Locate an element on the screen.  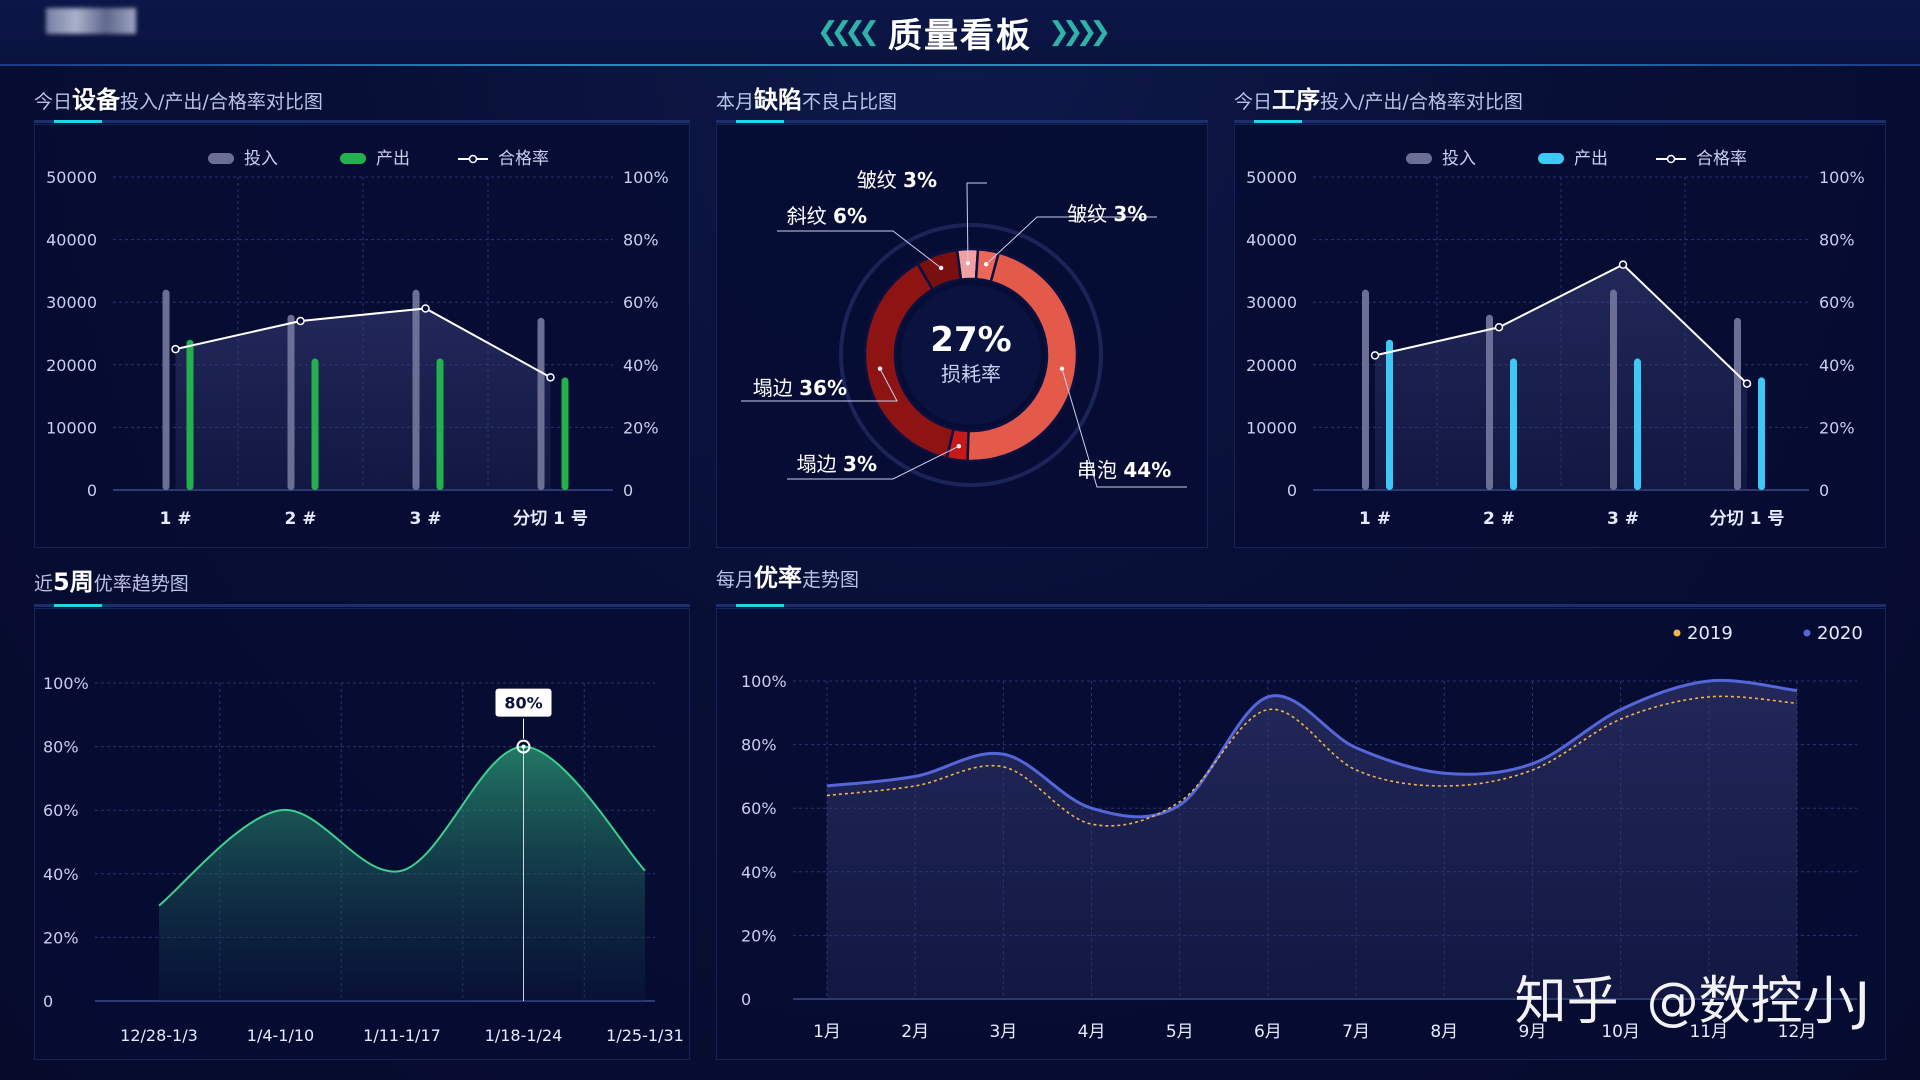
x-tick-label: 1月 is located at coordinates (827, 1032).